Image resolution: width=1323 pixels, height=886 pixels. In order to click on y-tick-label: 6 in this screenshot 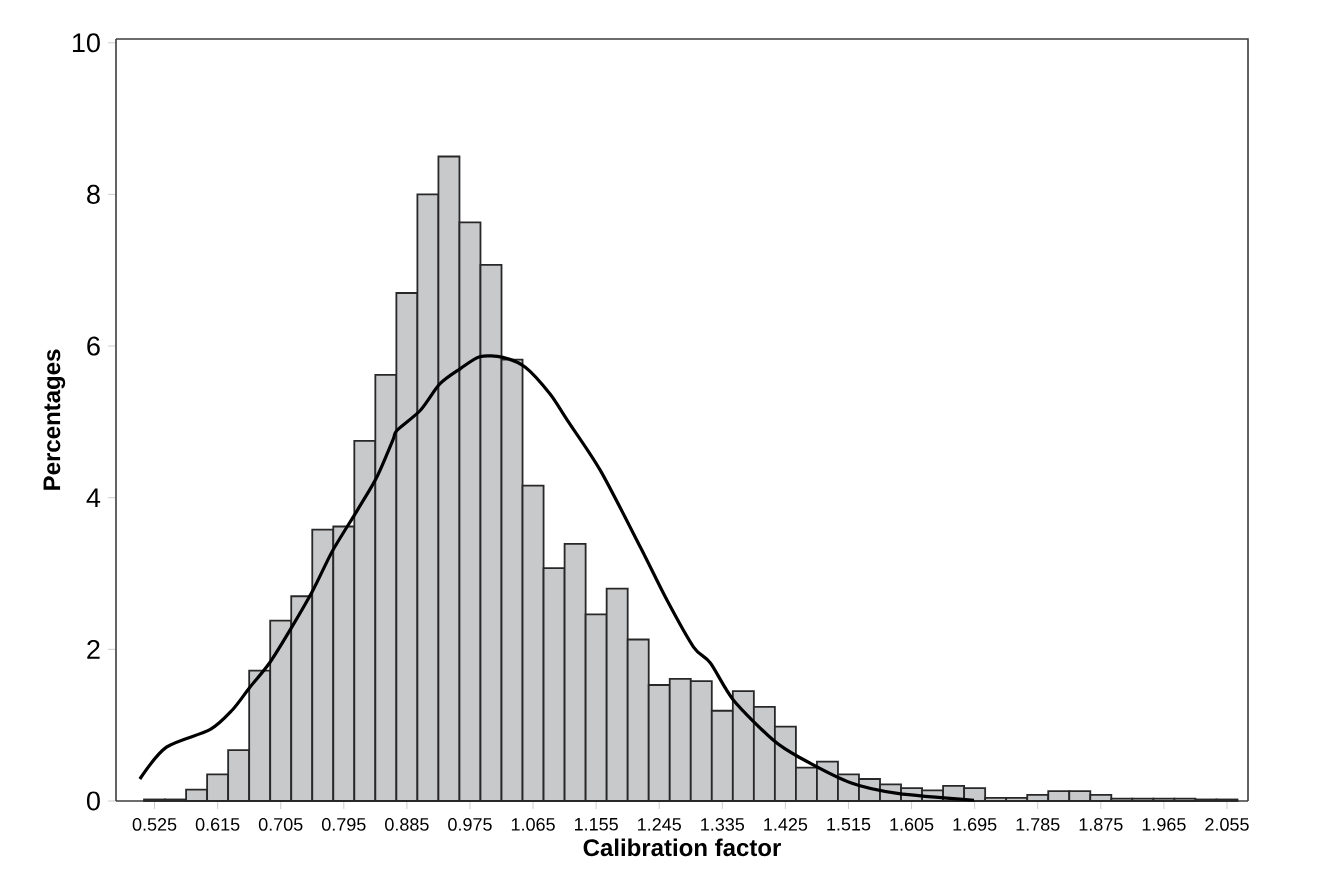, I will do `click(93, 346)`.